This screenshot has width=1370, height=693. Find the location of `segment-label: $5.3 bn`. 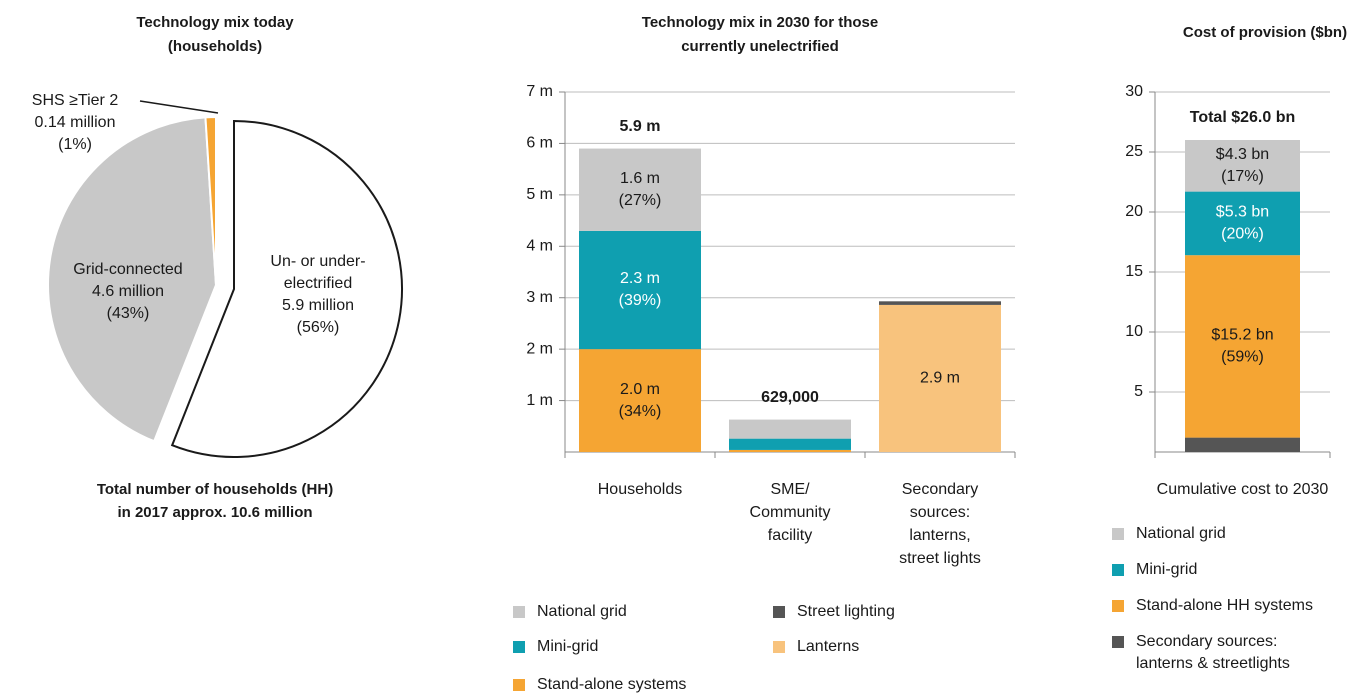

segment-label: $5.3 bn is located at coordinates (1242, 212).